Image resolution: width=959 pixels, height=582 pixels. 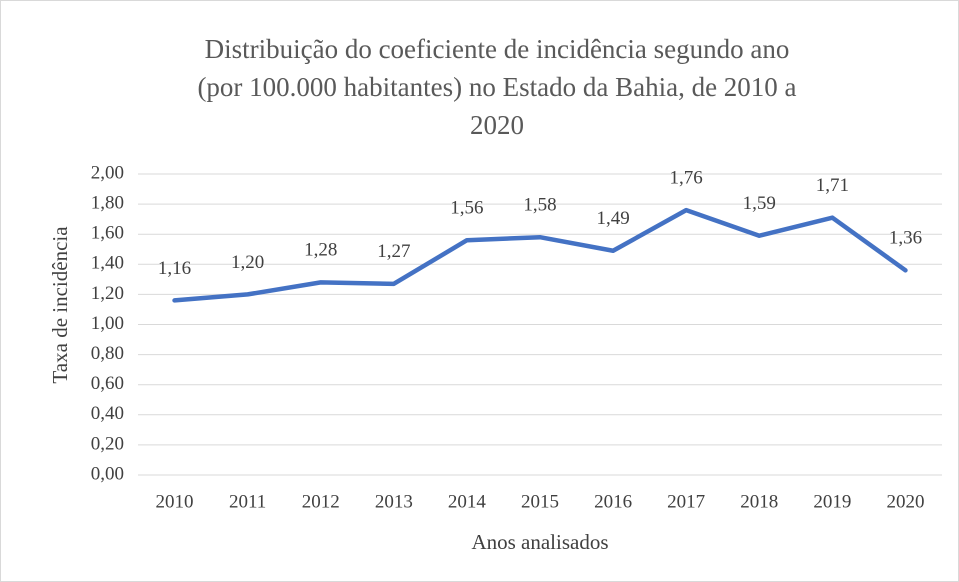 I want to click on x-tick-label: 2017, so click(x=686, y=501).